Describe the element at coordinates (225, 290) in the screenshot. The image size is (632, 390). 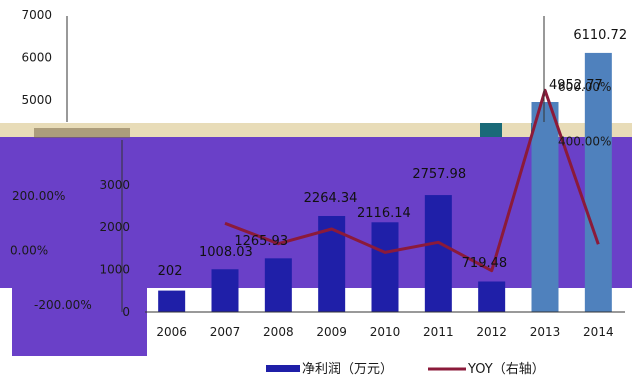
I see `bar-2007` at that location.